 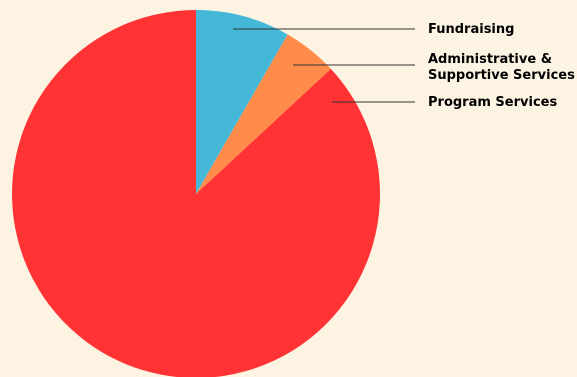 I want to click on slice-label-fundraising: Fundraising, so click(x=471, y=29).